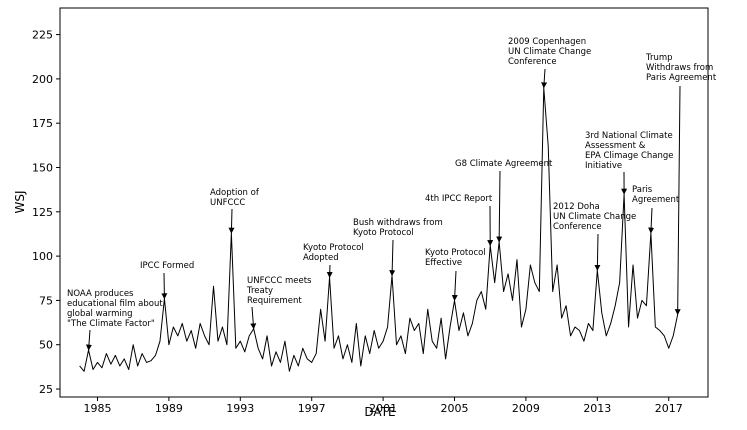  Describe the element at coordinates (443, 263) in the screenshot. I see `annotation-text: Effective` at that location.